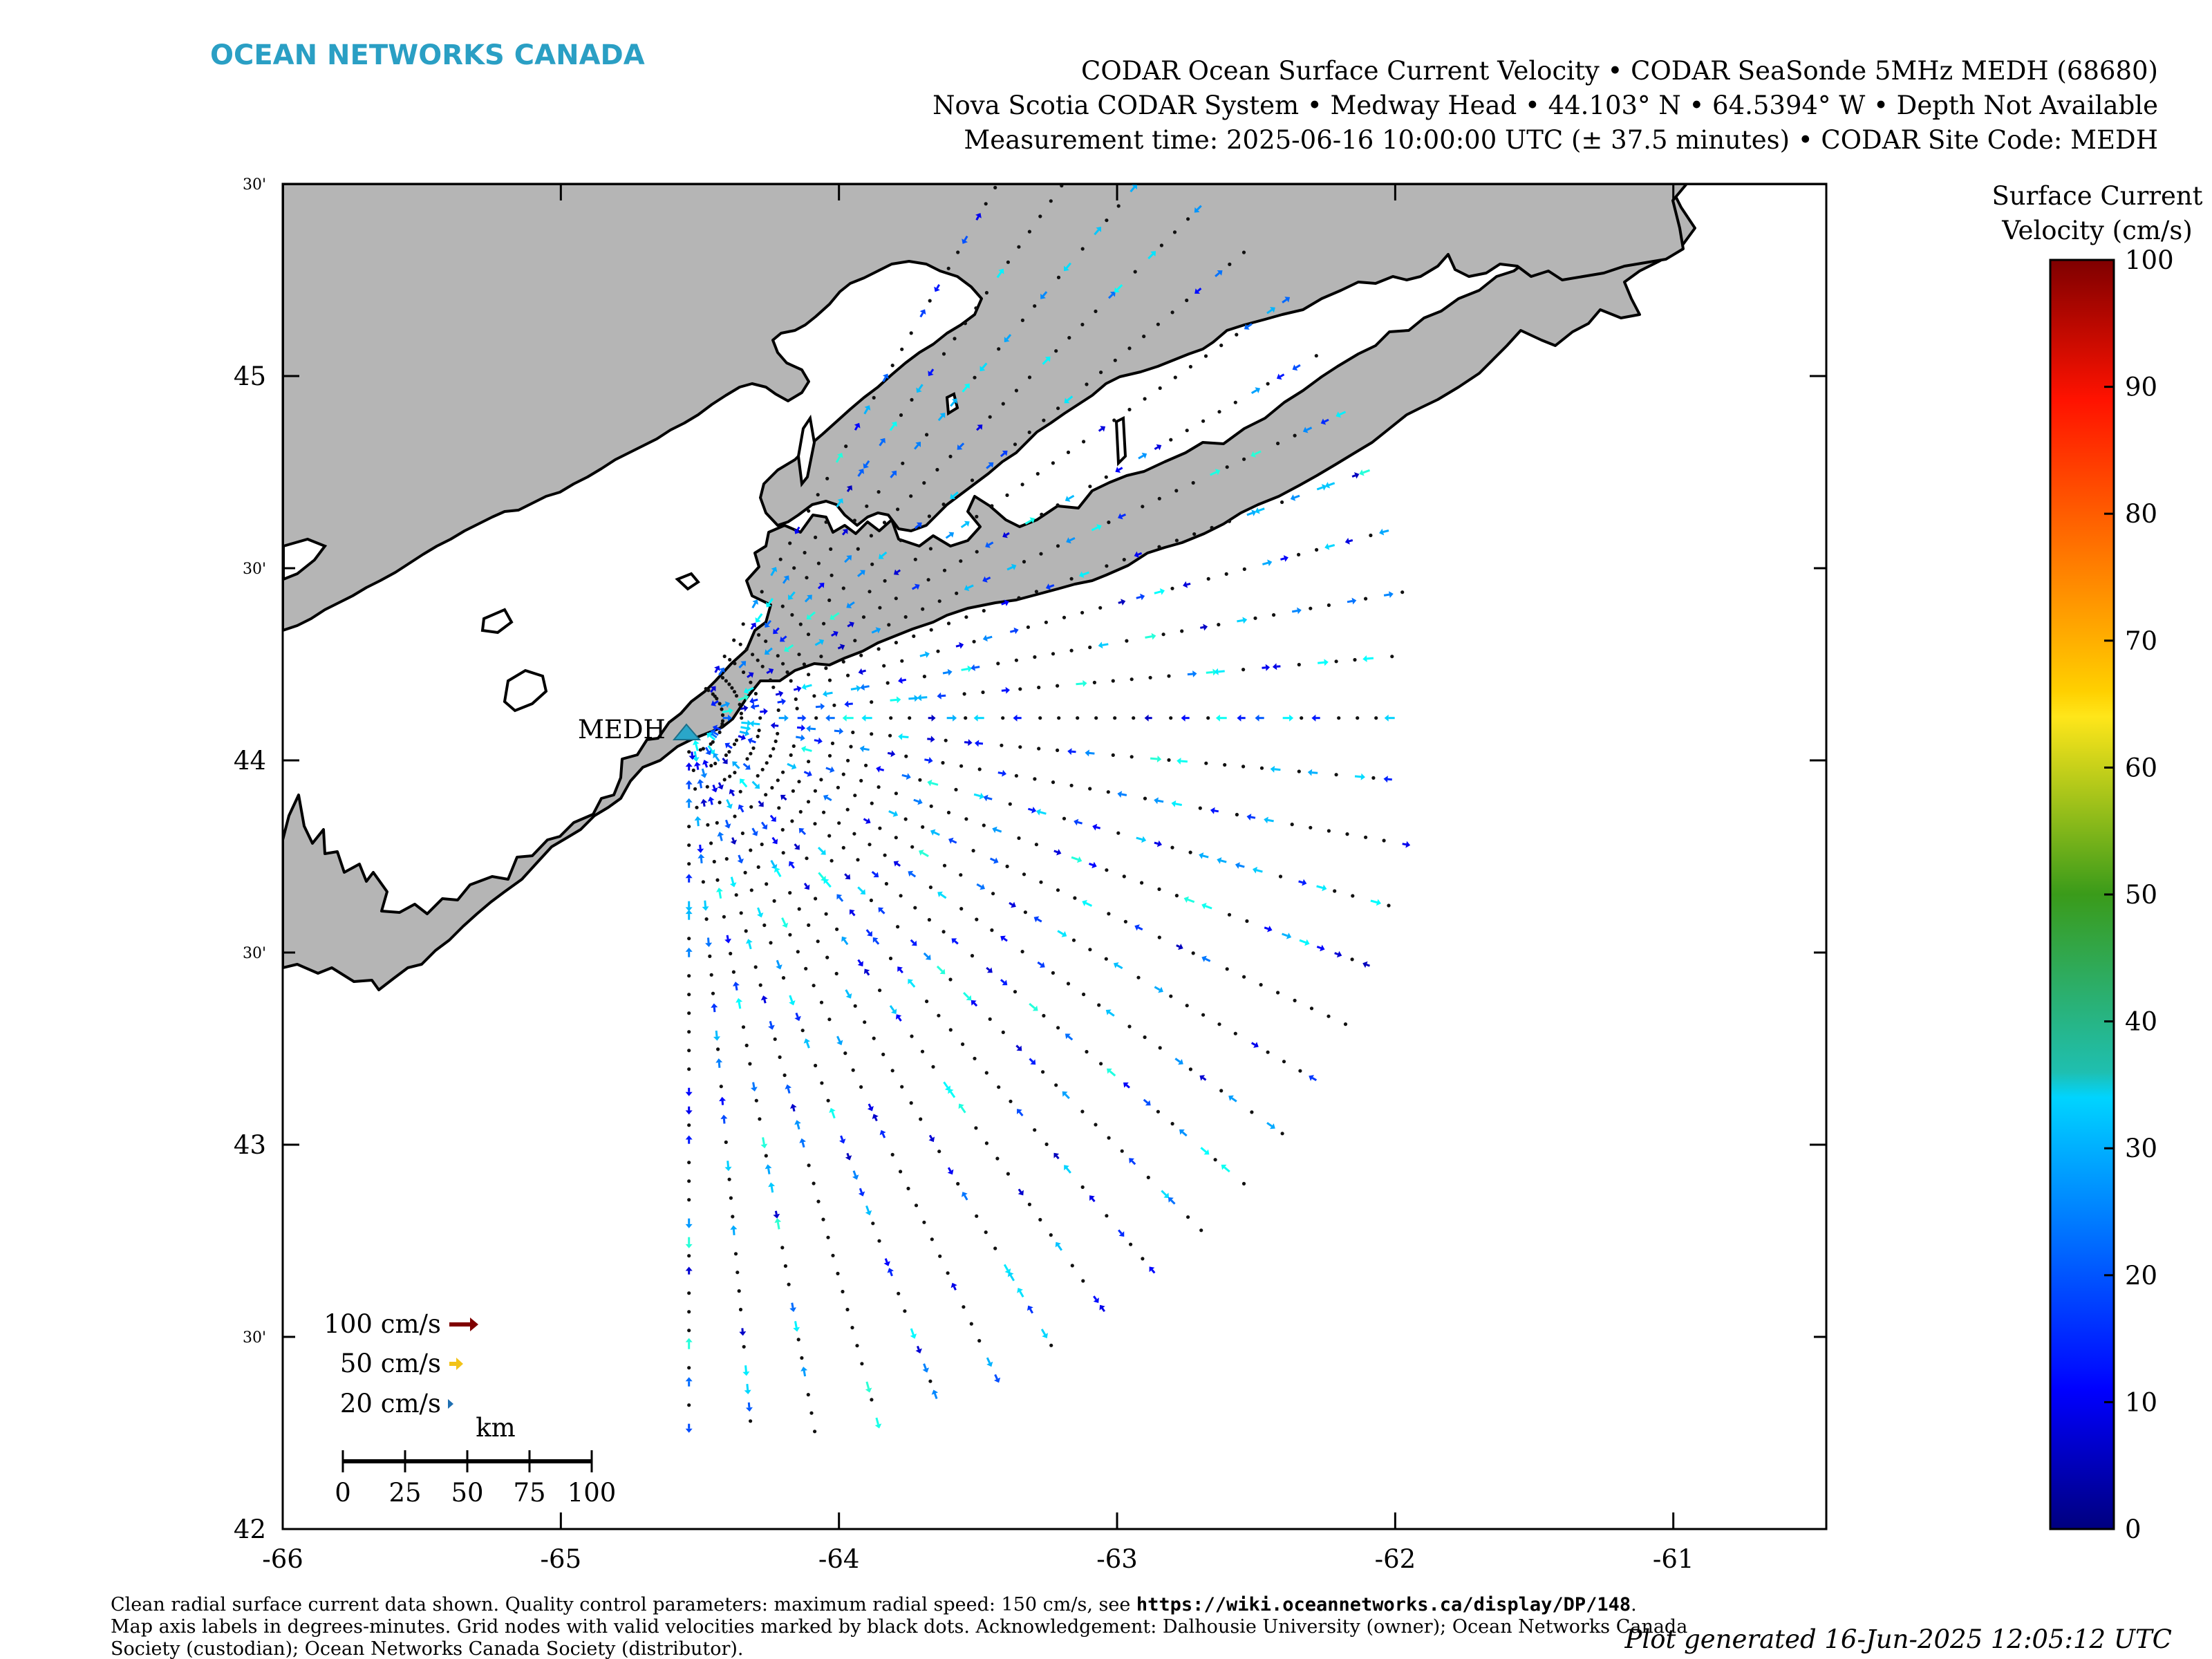 This screenshot has width=2212, height=1659. Describe the element at coordinates (343, 1493) in the screenshot. I see `scale-label-0: 0` at that location.